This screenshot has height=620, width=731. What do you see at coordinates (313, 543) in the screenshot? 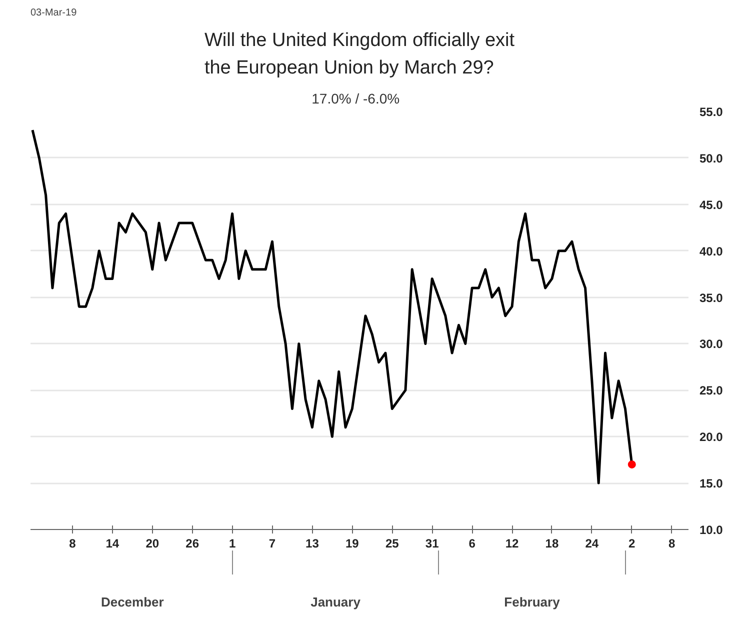
I see `x-tick-label: 13` at bounding box center [313, 543].